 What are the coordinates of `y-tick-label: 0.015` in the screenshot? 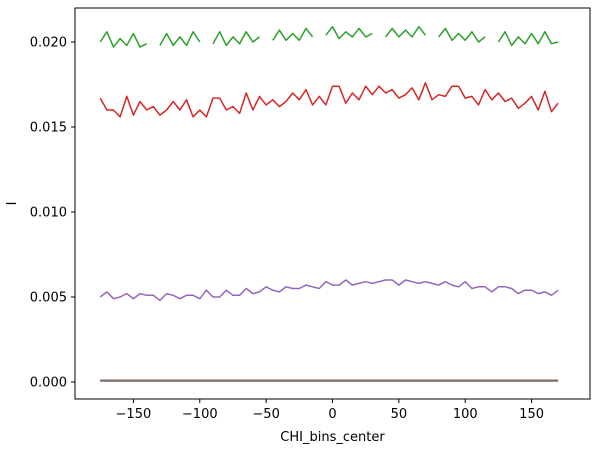 It's located at (48, 128).